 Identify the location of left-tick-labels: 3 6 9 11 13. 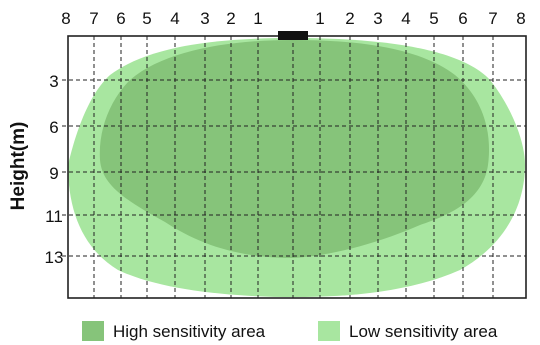
(54, 169).